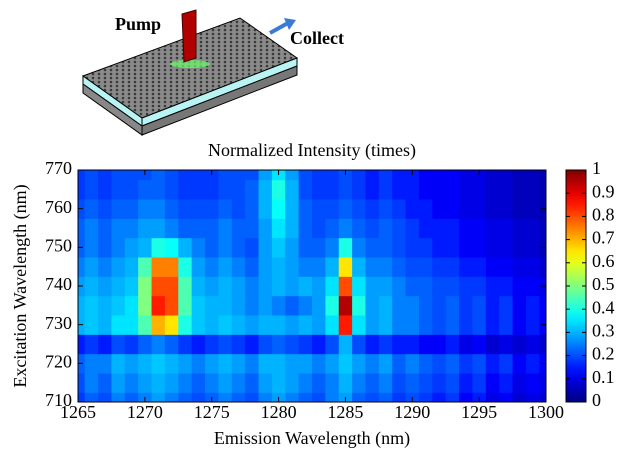 The width and height of the screenshot is (623, 450). I want to click on y-tick-label: 710, so click(58, 400).